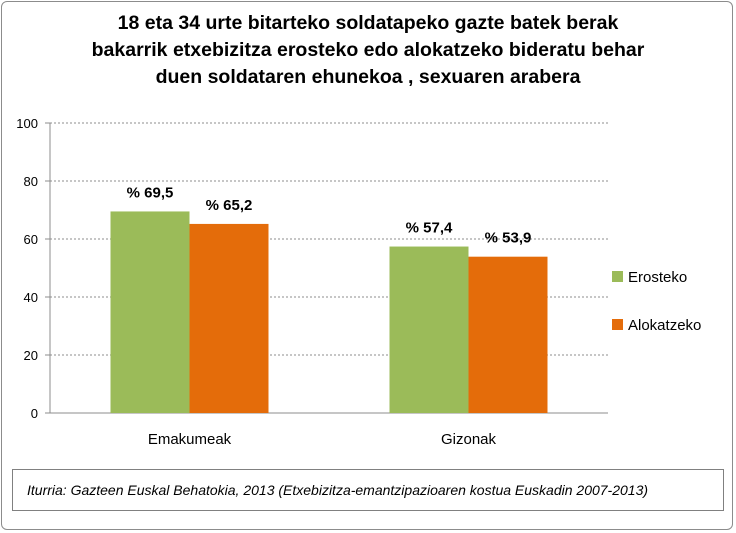 The height and width of the screenshot is (533, 736). I want to click on data-label: % 69,5, so click(150, 192).